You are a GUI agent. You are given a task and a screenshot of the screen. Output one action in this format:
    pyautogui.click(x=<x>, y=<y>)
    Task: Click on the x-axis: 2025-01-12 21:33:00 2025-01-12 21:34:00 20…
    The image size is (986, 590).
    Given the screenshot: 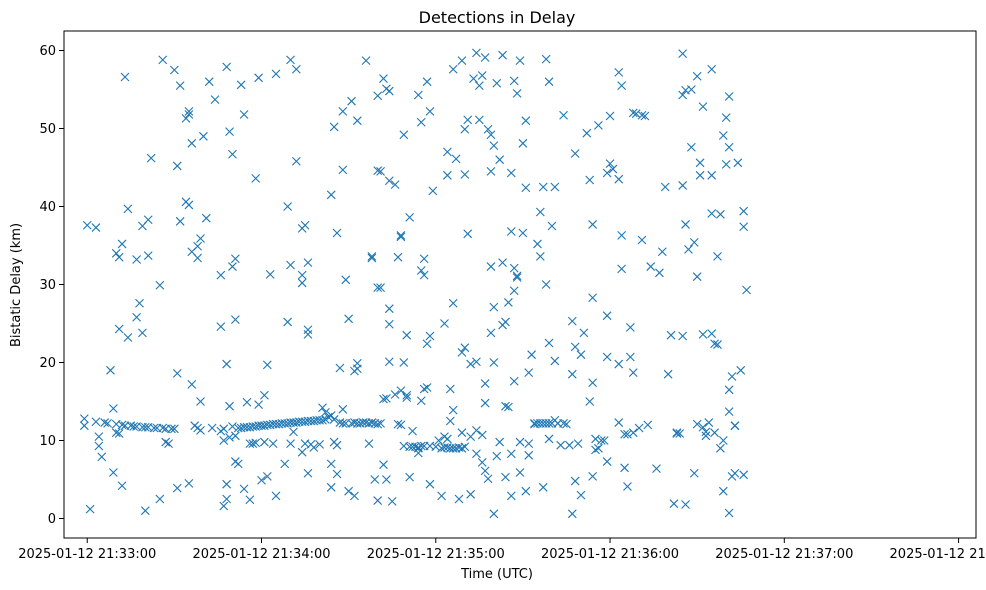 What is the action you would take?
    pyautogui.click(x=502, y=550)
    